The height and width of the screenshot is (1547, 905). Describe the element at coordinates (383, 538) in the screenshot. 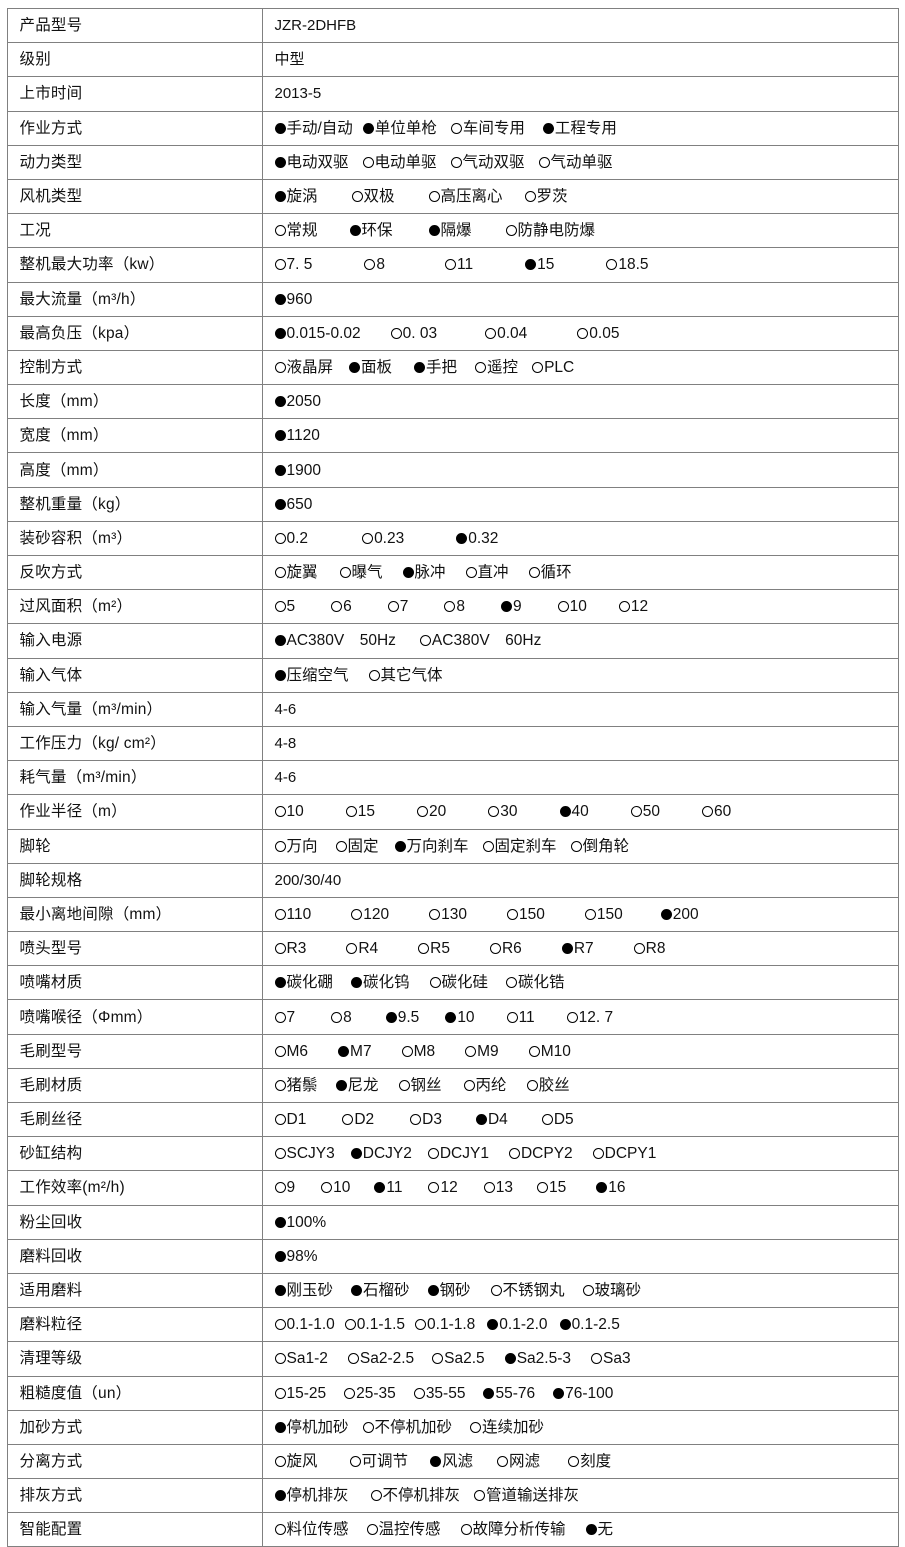

I see `radio-option: 0.23` at that location.